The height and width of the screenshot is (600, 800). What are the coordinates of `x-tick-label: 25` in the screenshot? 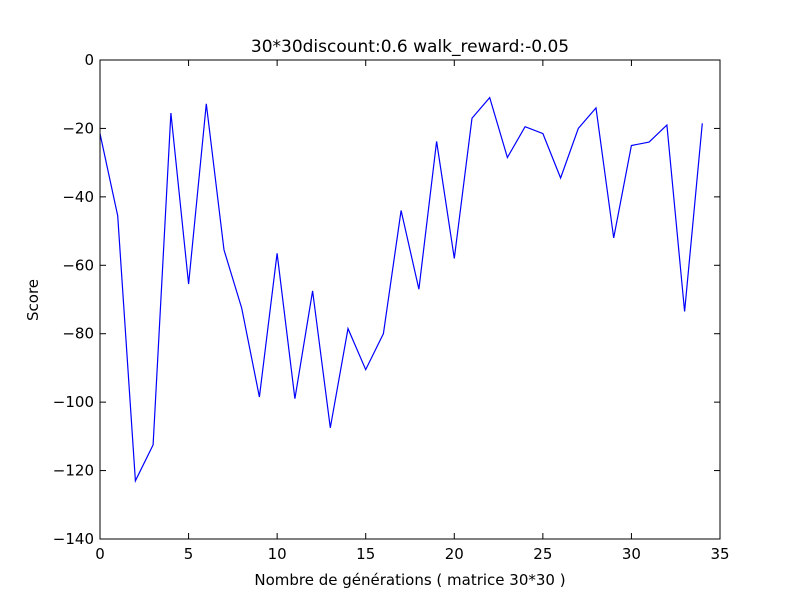 It's located at (542, 554).